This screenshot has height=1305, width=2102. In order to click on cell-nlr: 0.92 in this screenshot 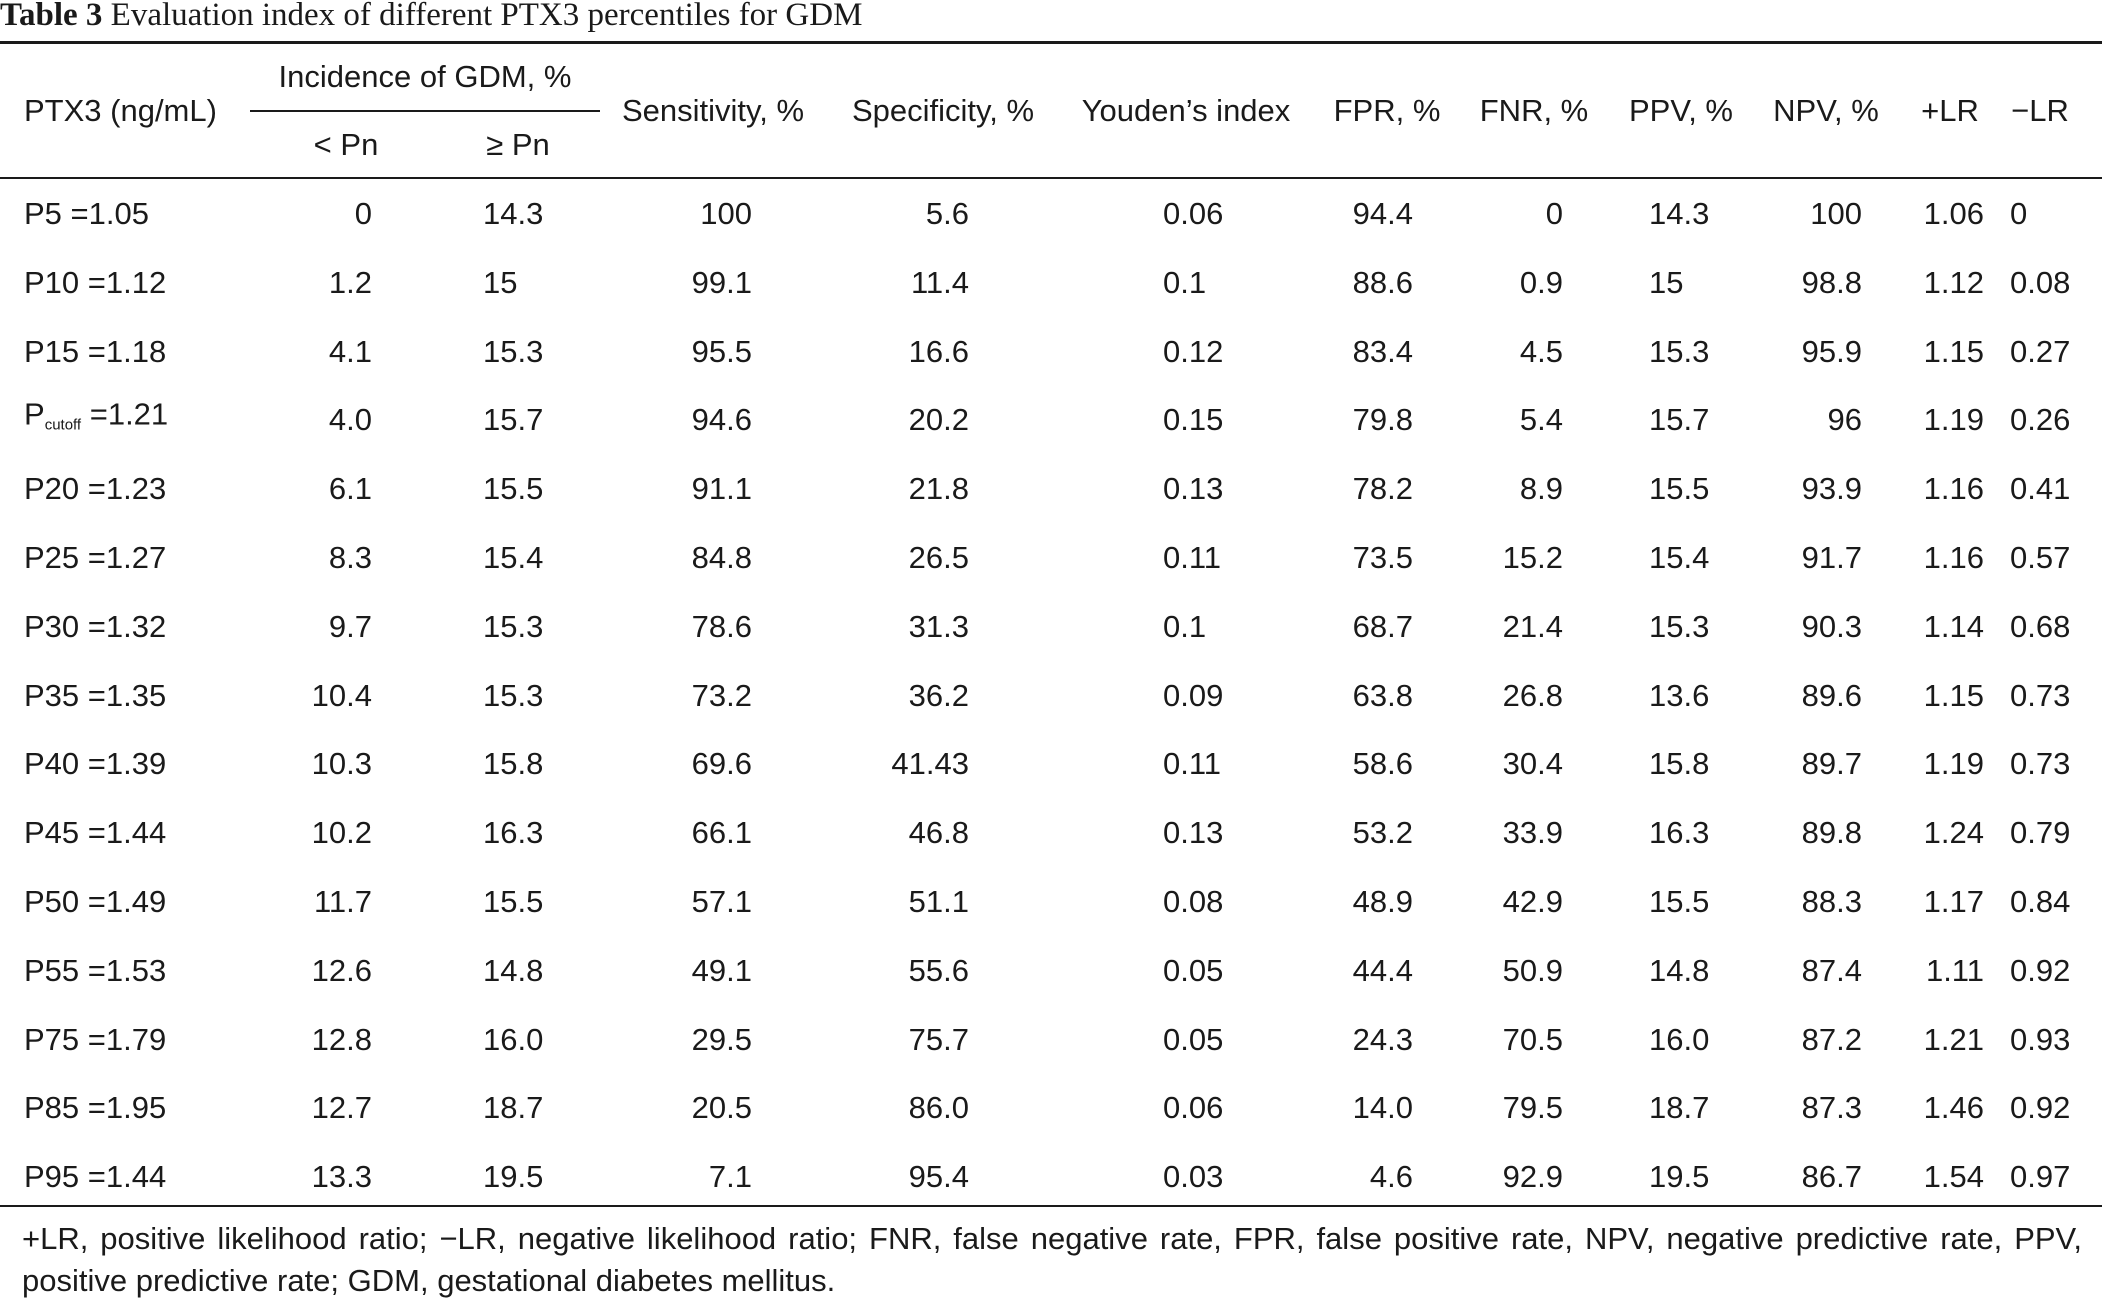, I will do `click(2040, 970)`.